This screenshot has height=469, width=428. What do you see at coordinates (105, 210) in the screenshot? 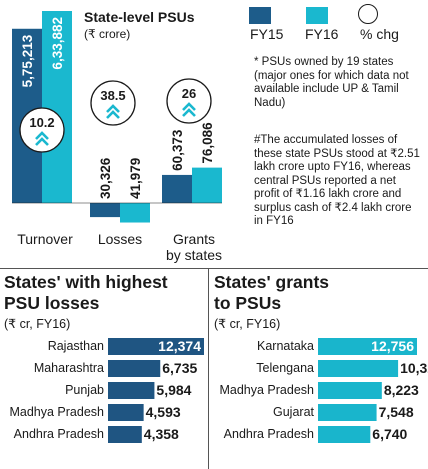
I see `bar-losses-fy15` at bounding box center [105, 210].